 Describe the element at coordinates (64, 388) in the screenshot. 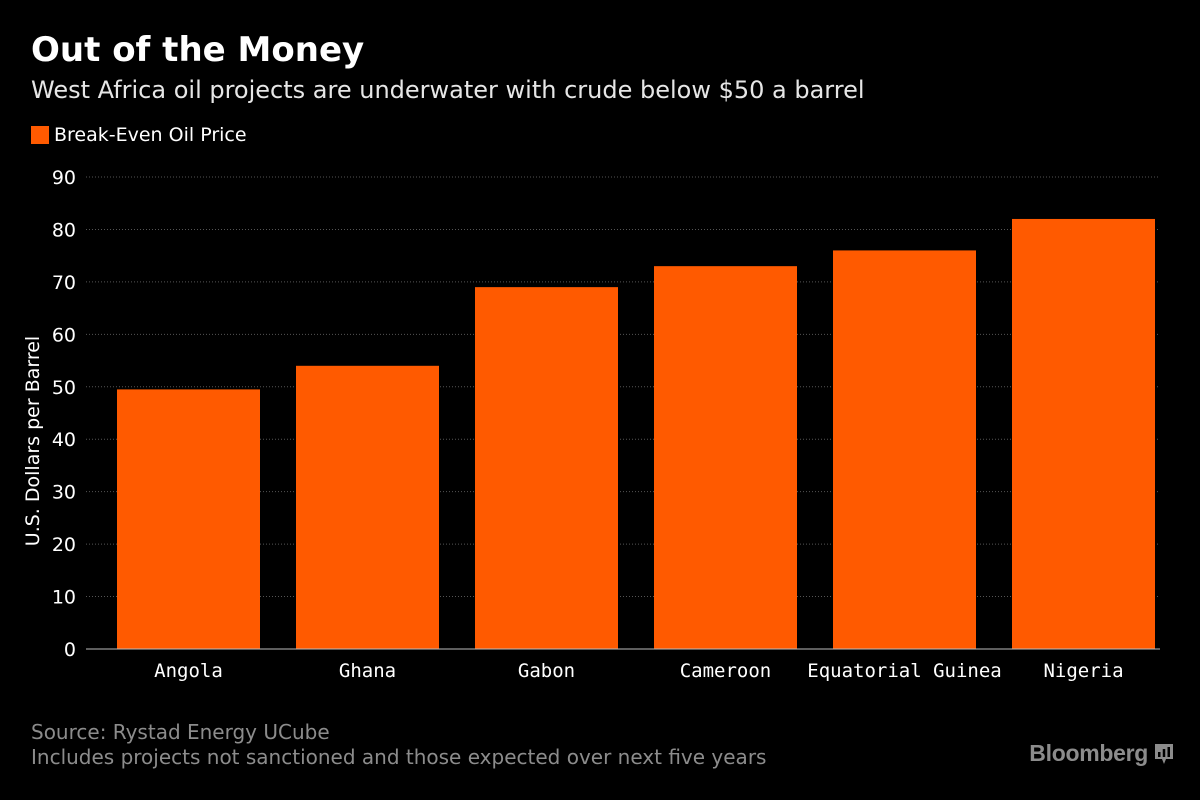

I see `y-tick-label: 50` at that location.